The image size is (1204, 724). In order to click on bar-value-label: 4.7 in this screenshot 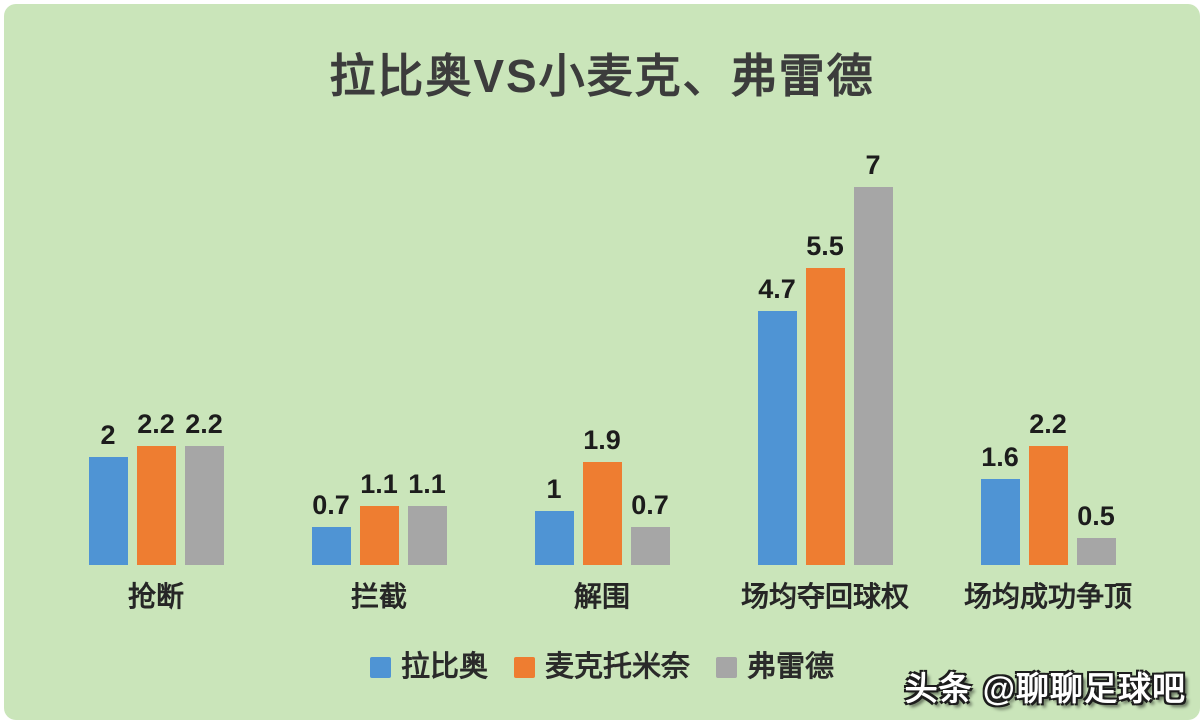, I will do `click(777, 289)`.